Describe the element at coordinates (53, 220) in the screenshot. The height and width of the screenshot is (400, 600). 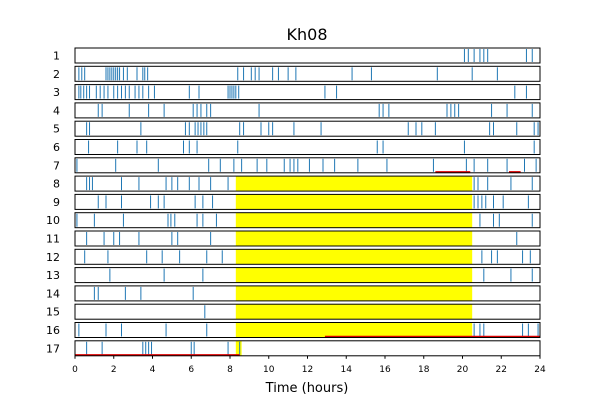
I see `row-label: 10` at that location.